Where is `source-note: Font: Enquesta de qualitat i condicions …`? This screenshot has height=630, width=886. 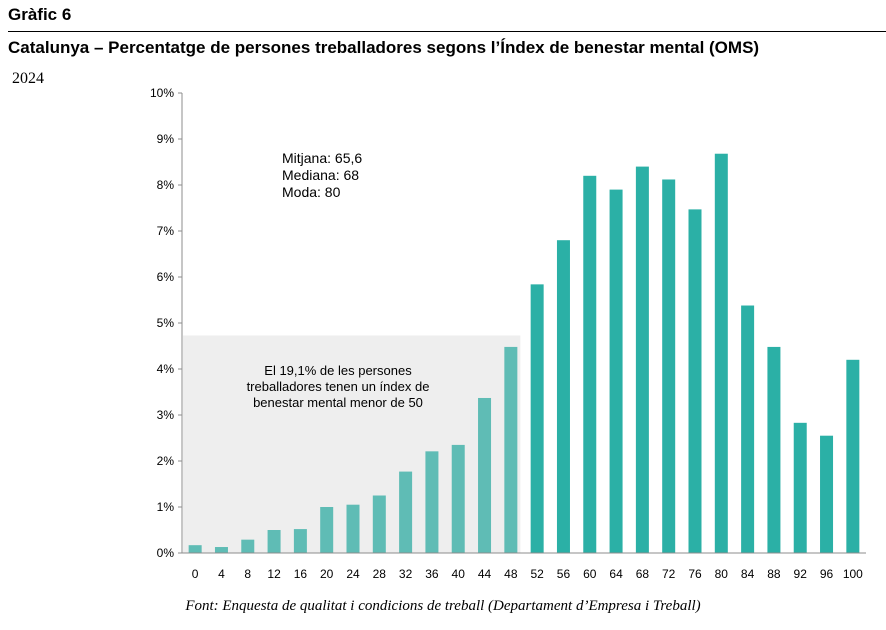
source-note: Font: Enquesta de qualitat i condicions … is located at coordinates (443, 606).